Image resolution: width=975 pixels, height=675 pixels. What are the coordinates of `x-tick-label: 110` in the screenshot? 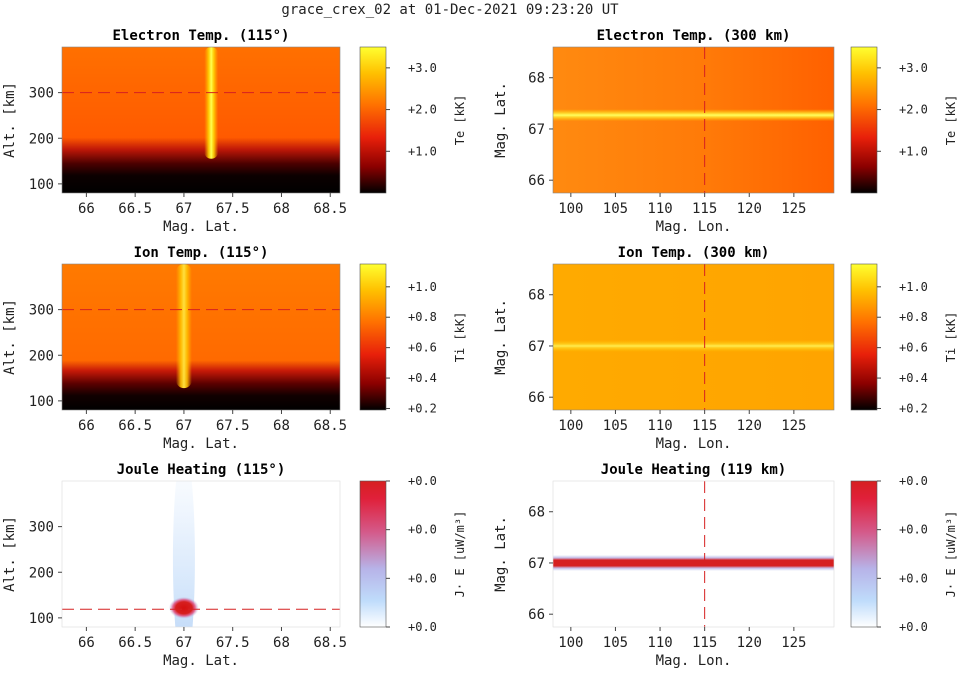 It's located at (659, 426).